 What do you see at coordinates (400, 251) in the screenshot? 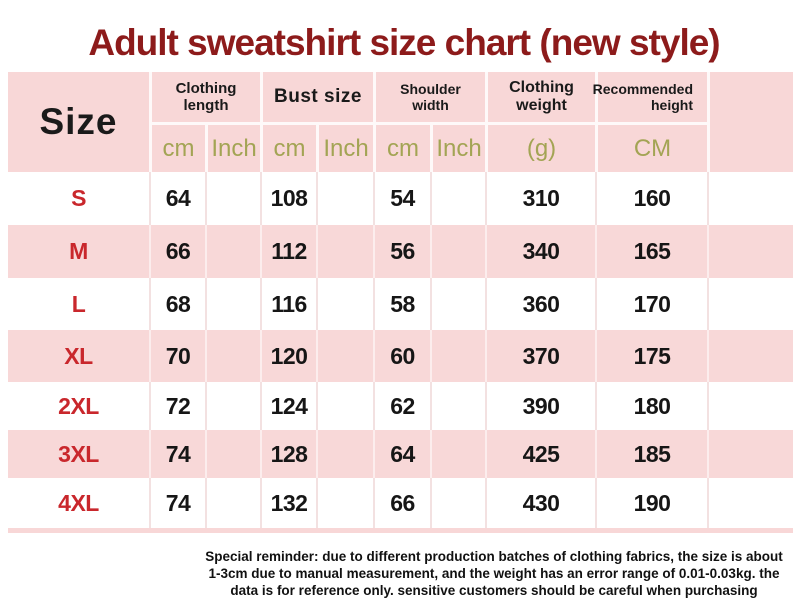
I see `table-row: M 66 112 56 340 165` at bounding box center [400, 251].